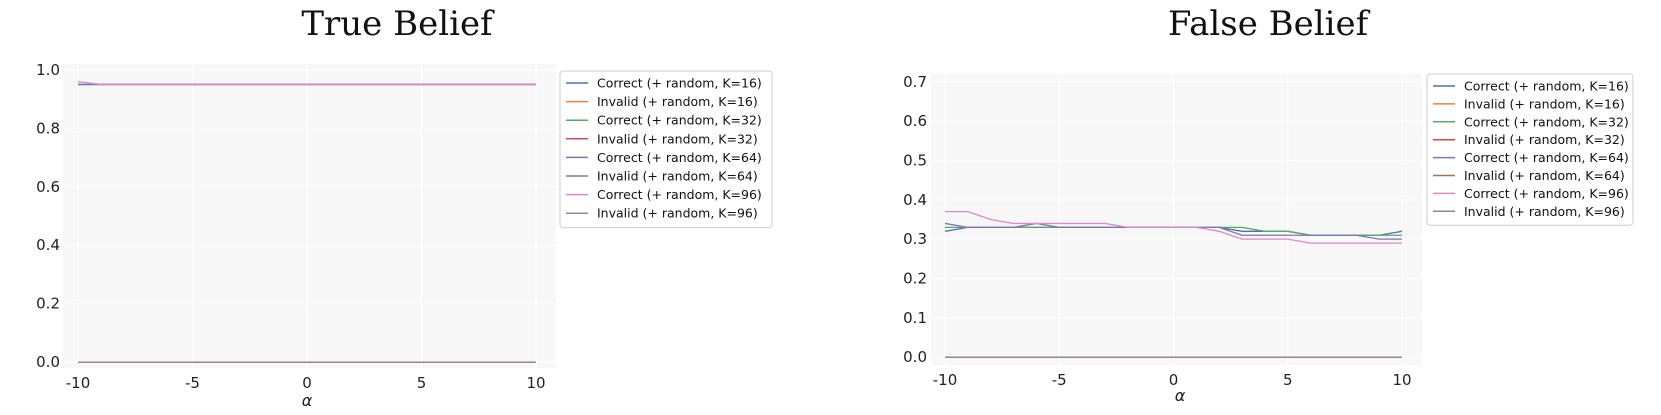 This screenshot has height=415, width=1661. Describe the element at coordinates (915, 318) in the screenshot. I see `y-tick-label: 0.1` at that location.